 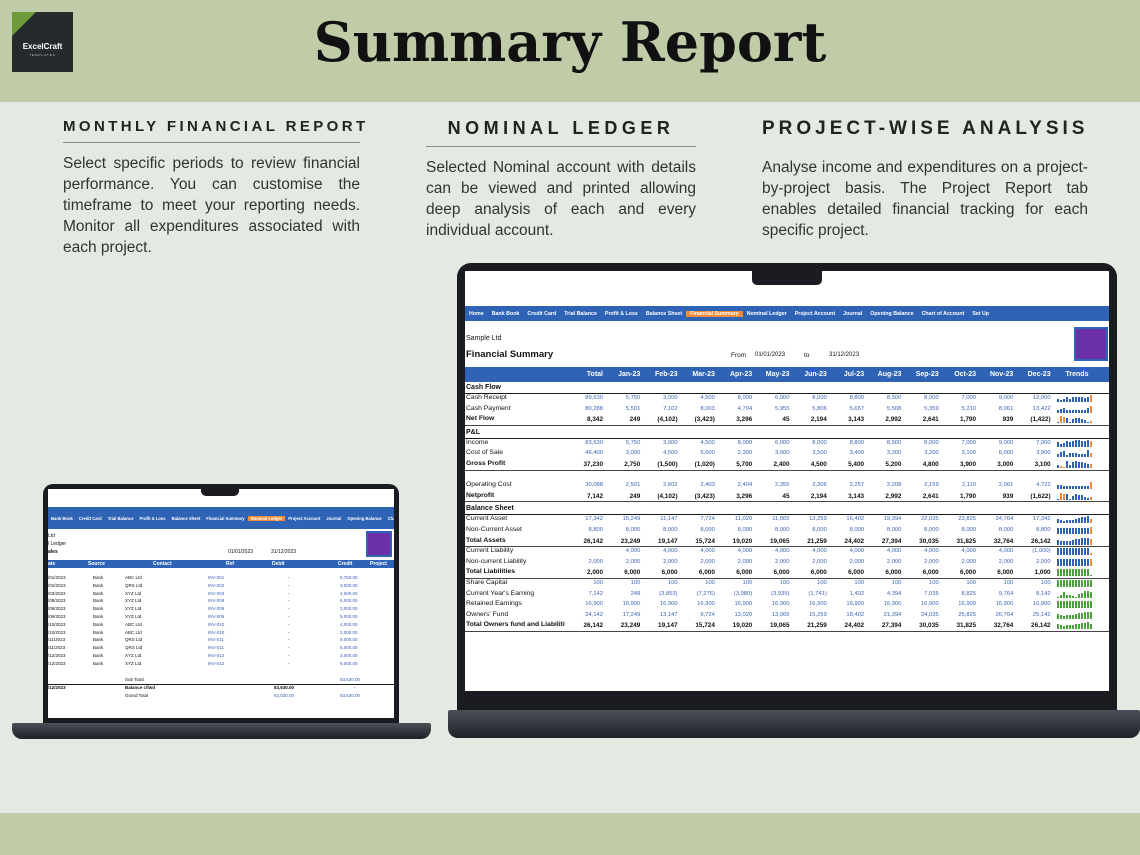 I want to click on row-value: 5,750, so click(x=633, y=398).